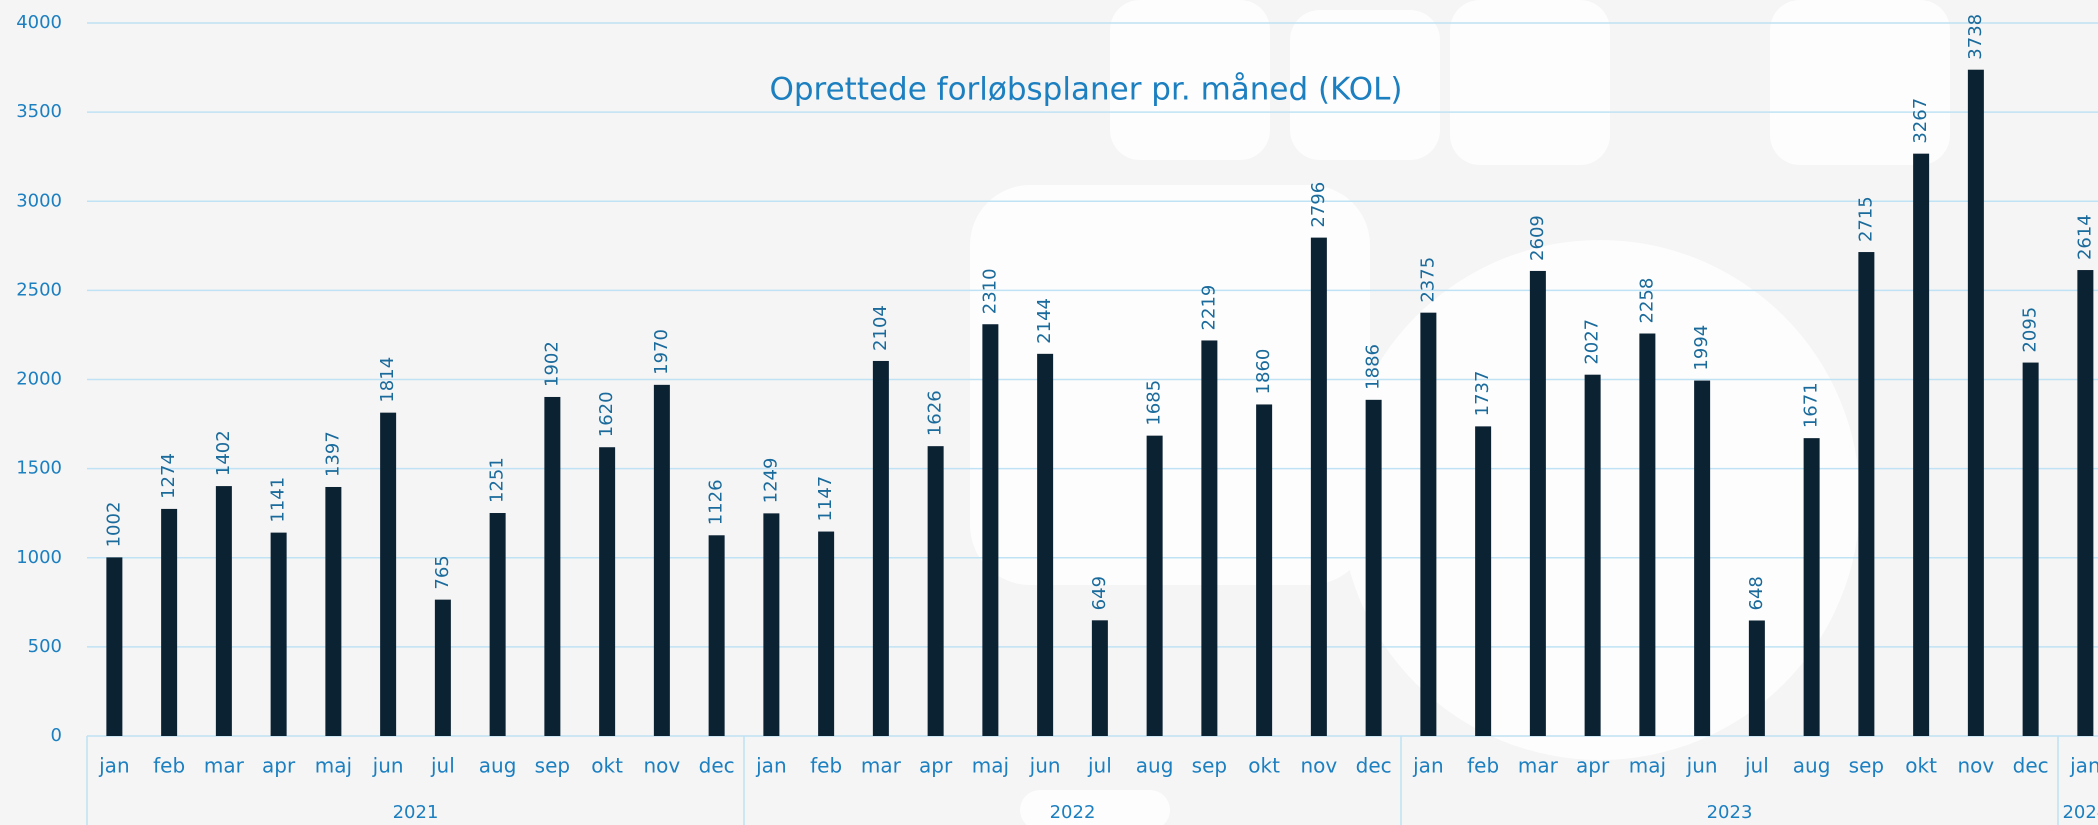 This screenshot has width=2098, height=825. I want to click on value-label: 2715, so click(1865, 219).